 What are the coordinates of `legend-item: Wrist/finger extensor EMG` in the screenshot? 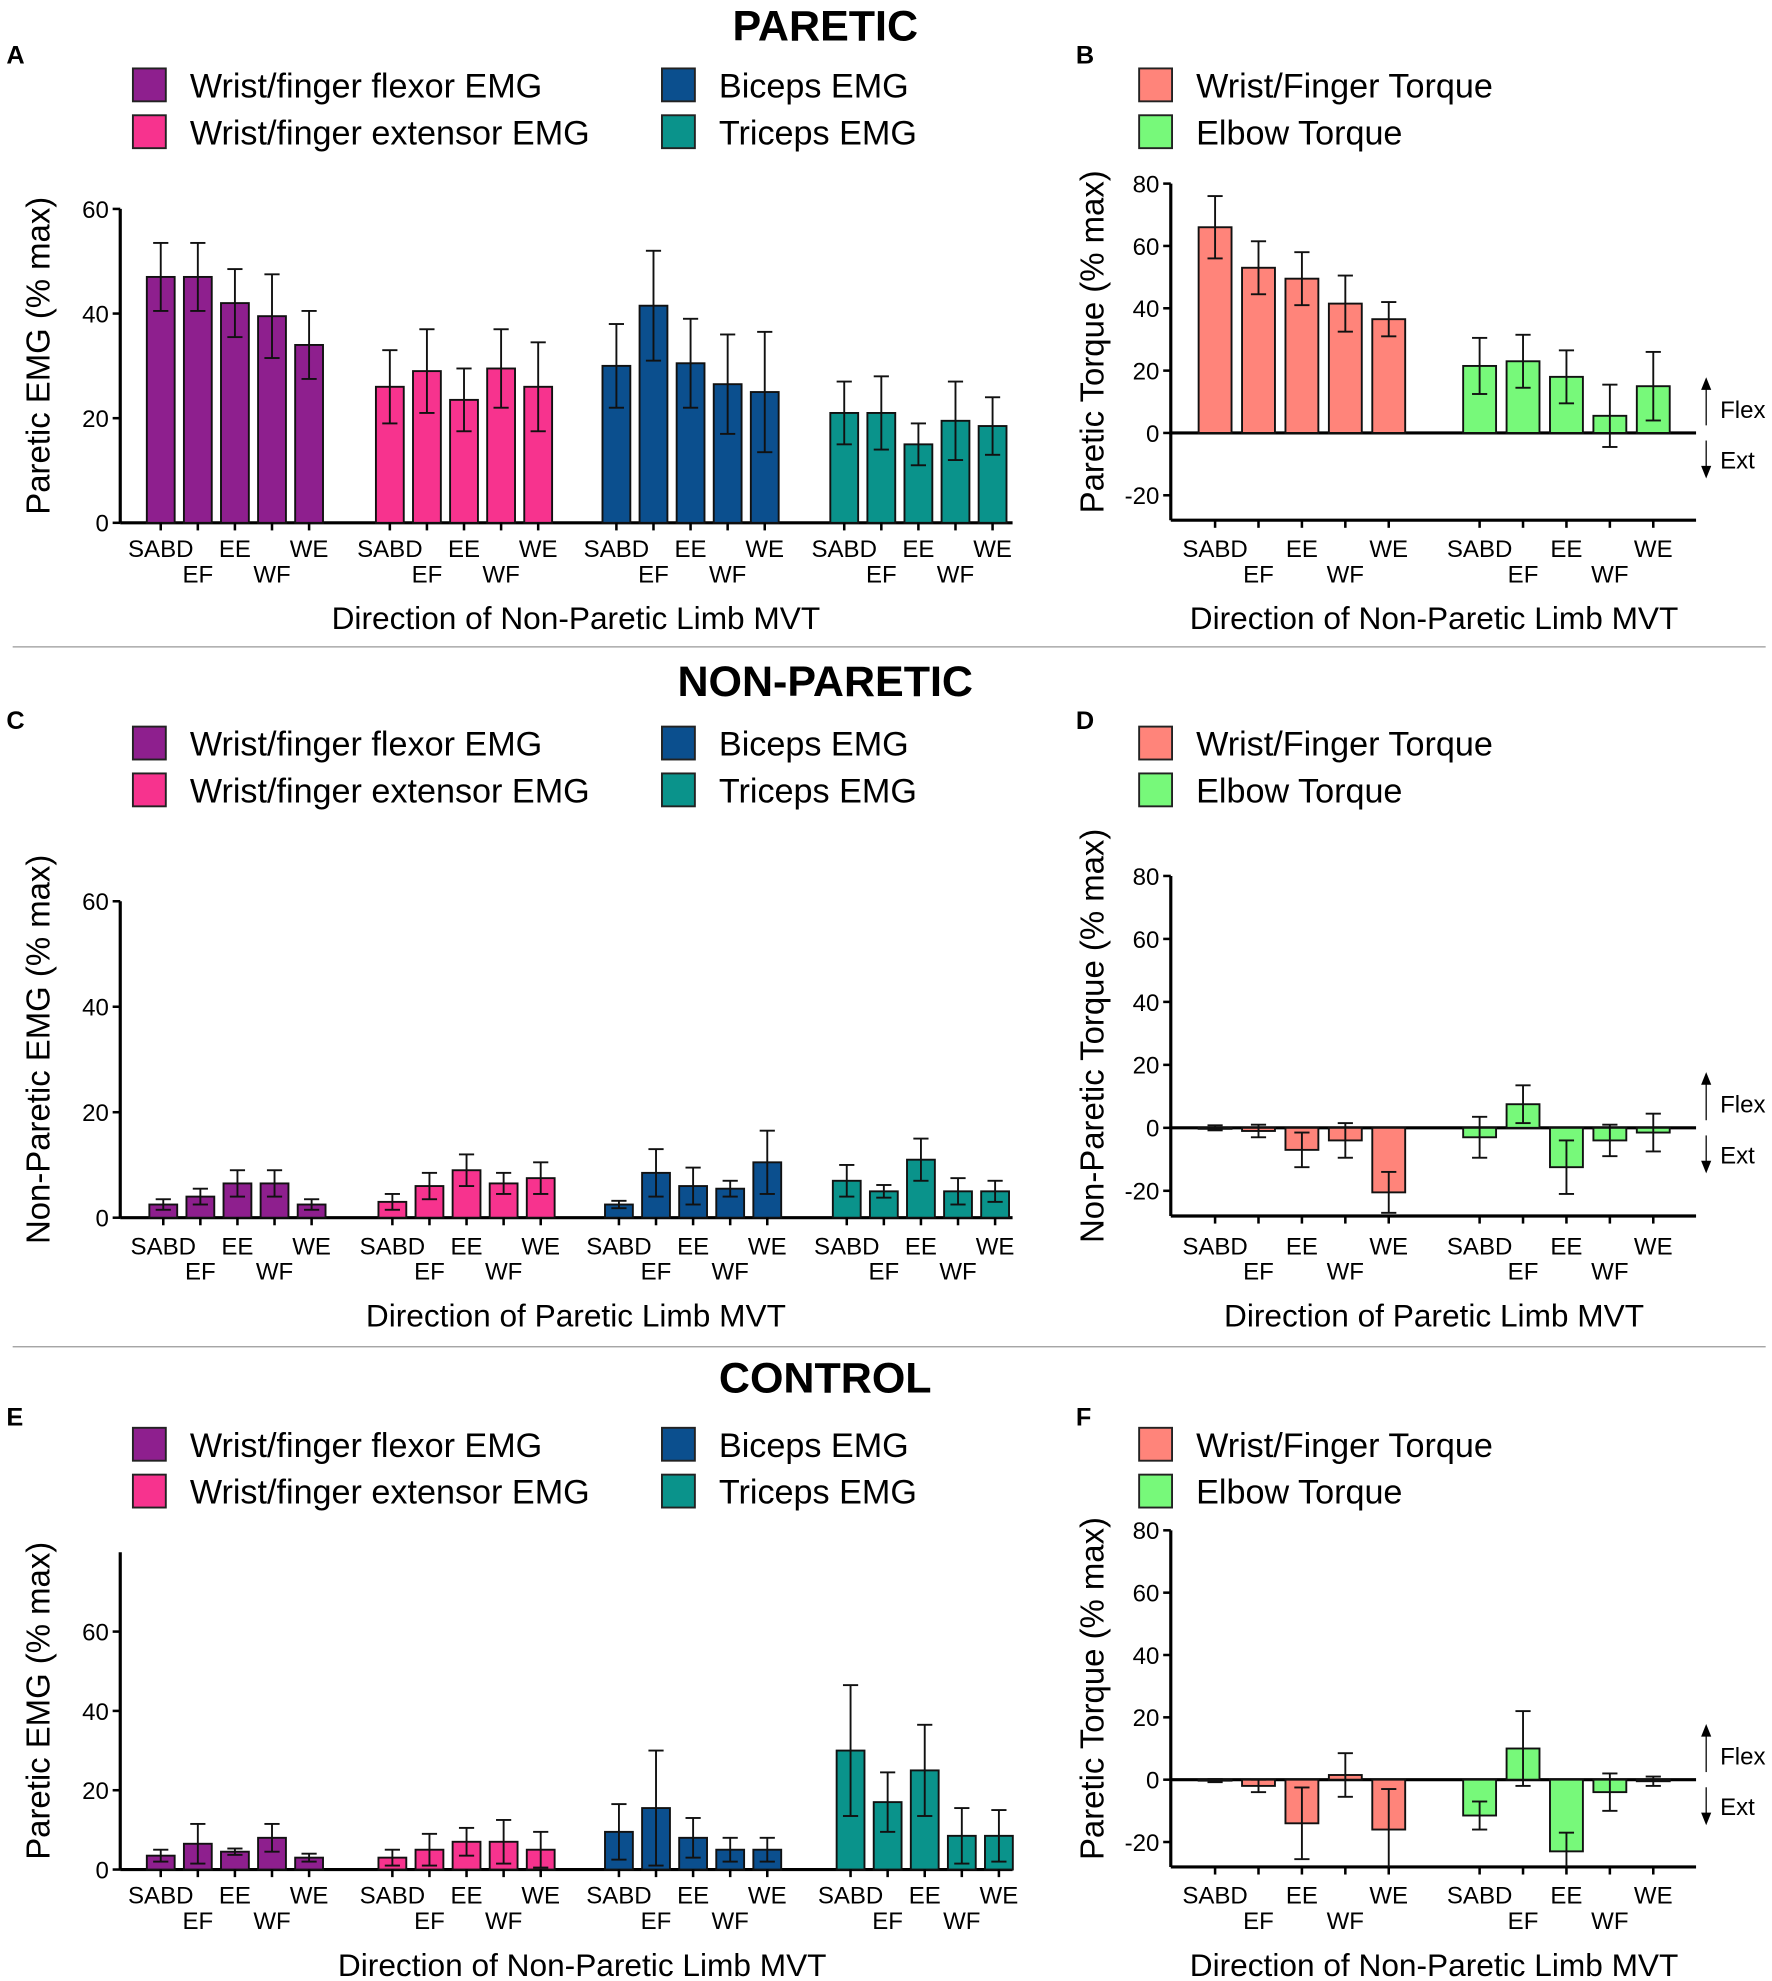 It's located at (360, 1492).